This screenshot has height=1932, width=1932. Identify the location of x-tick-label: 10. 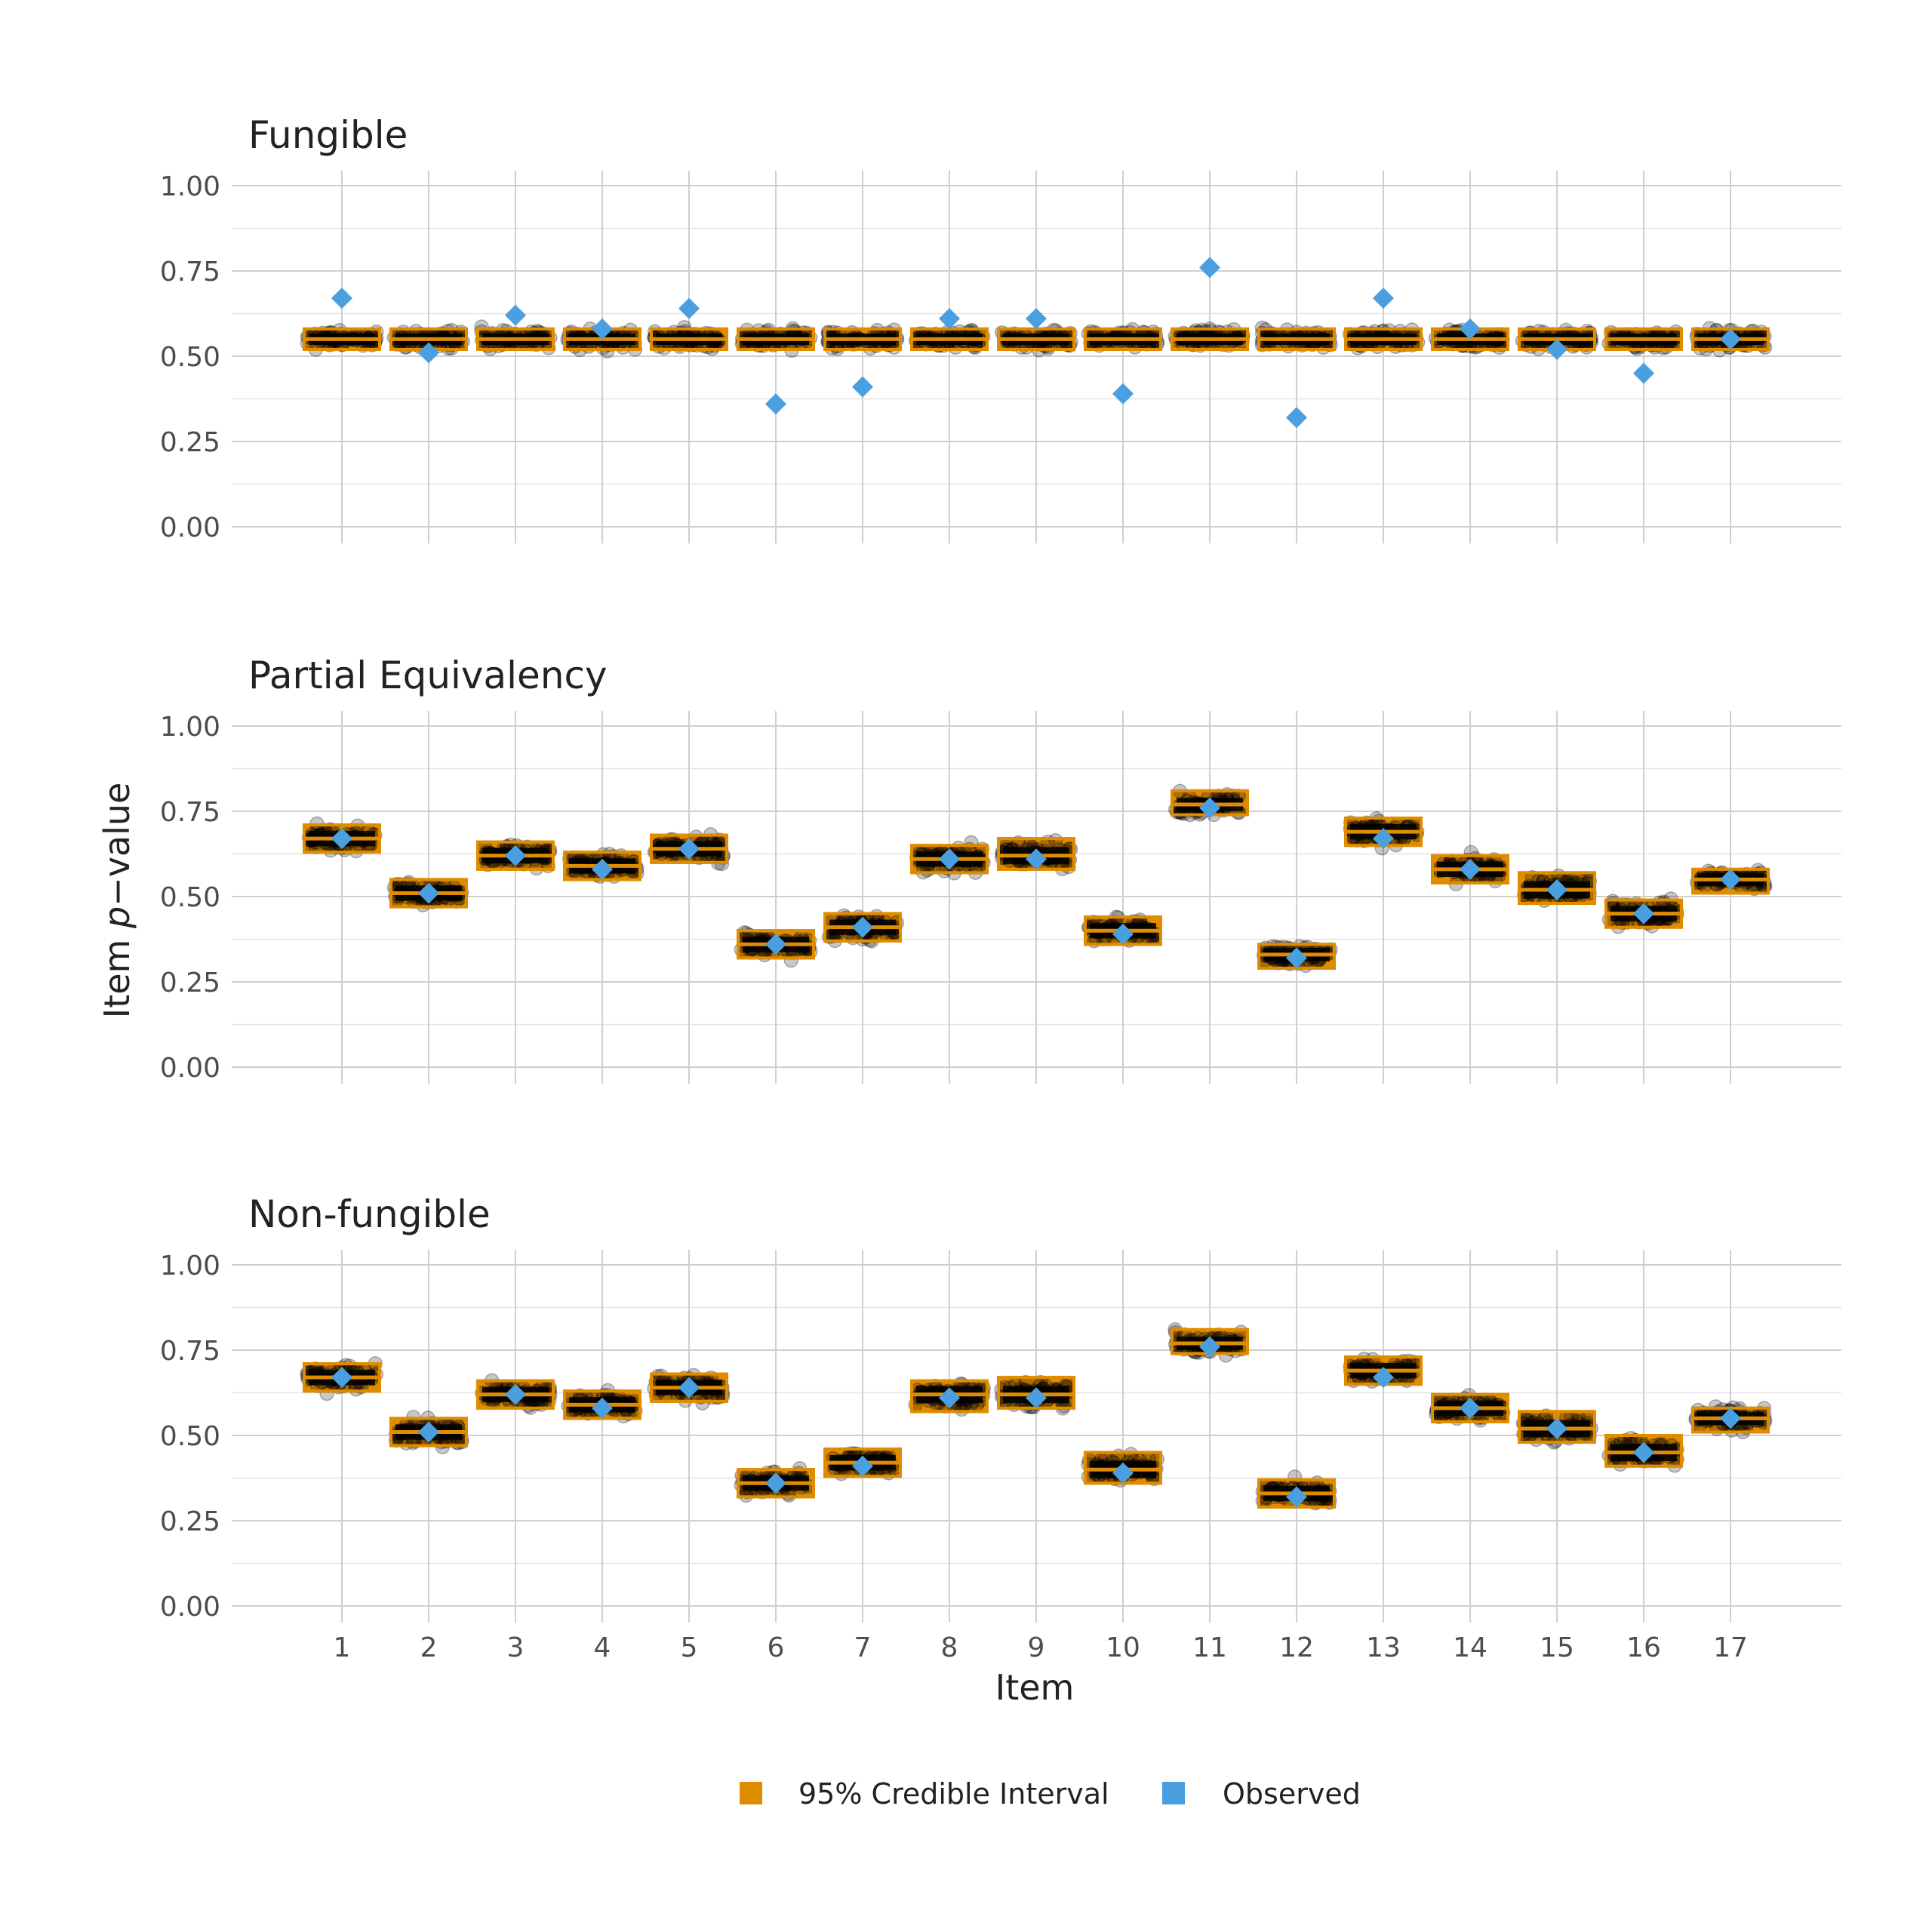
(1123, 1647).